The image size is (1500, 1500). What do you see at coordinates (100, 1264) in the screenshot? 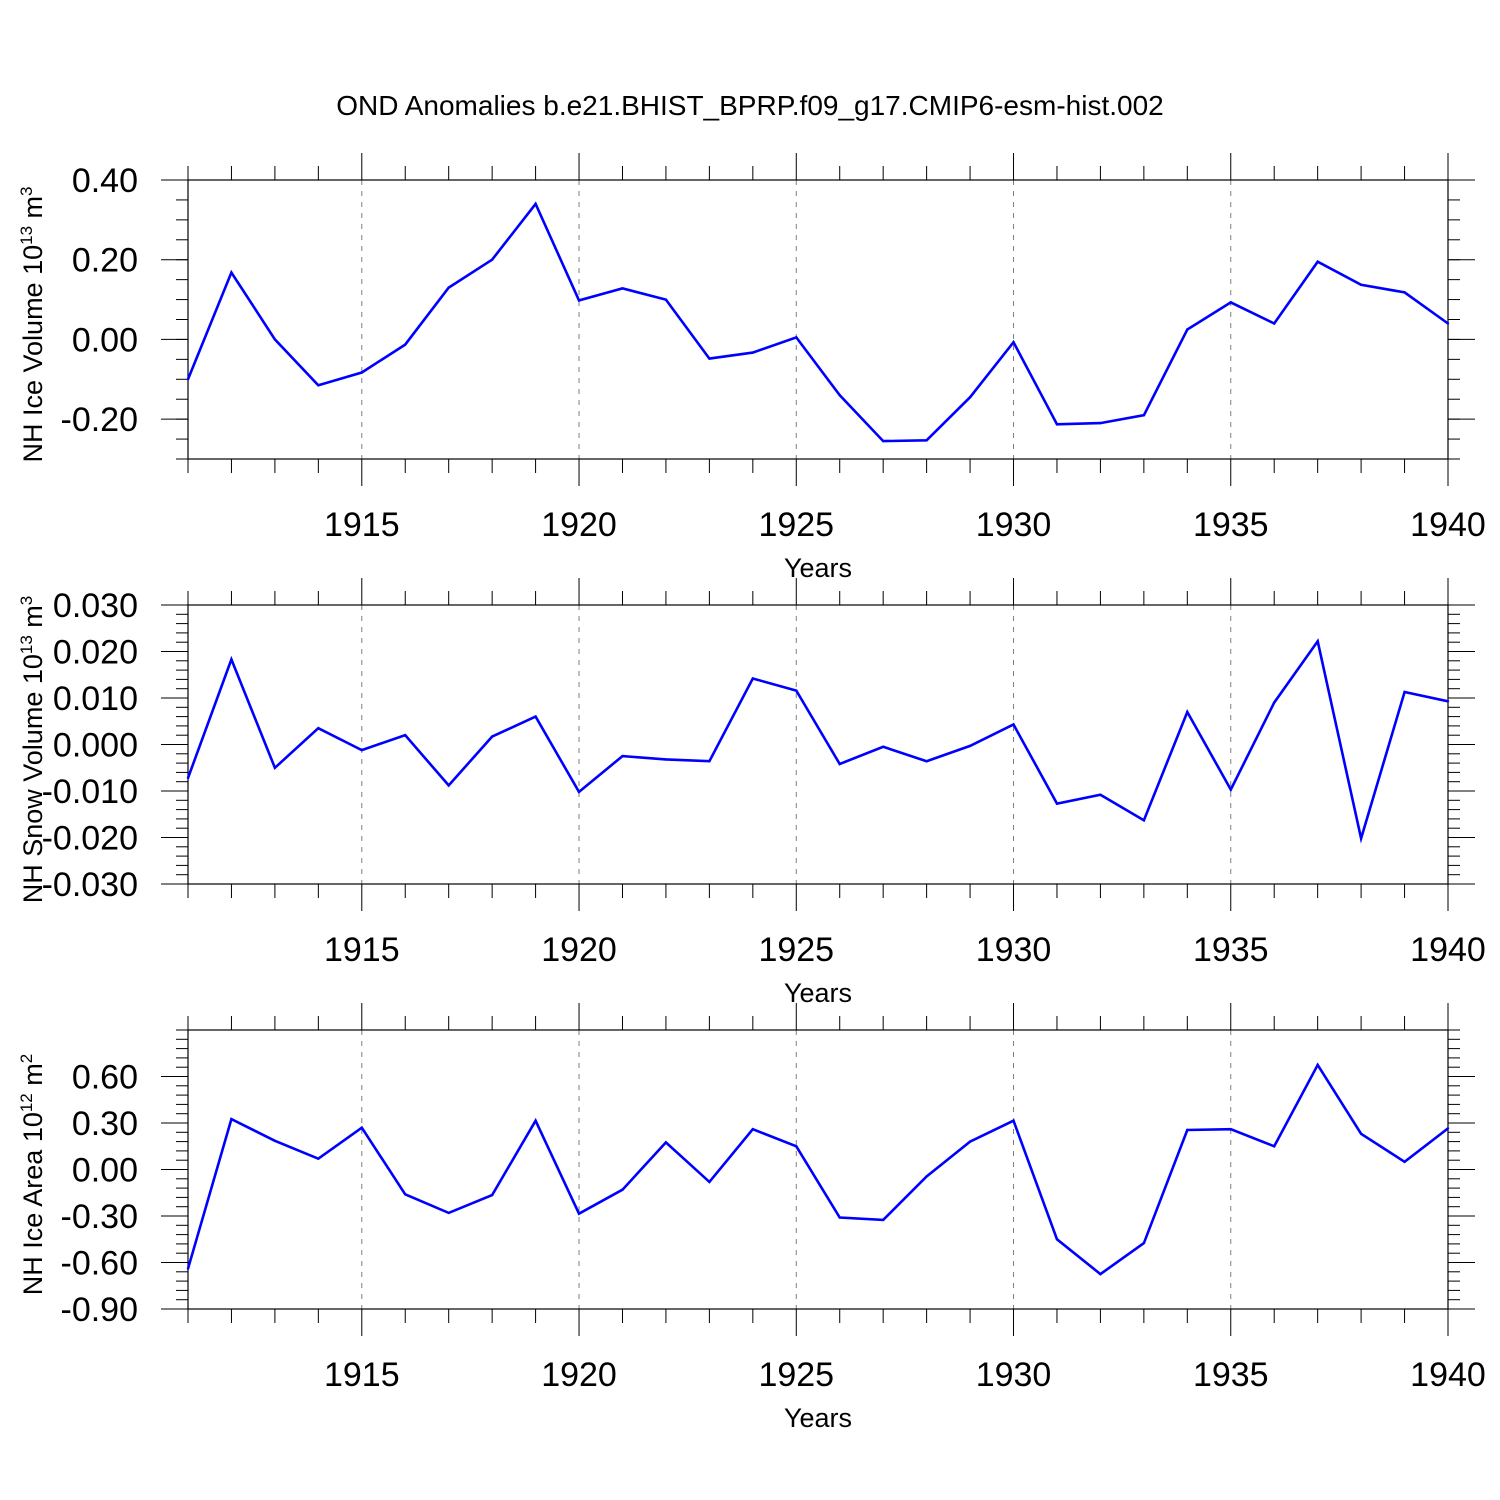
I see `y-tick-label: -0.60` at bounding box center [100, 1264].